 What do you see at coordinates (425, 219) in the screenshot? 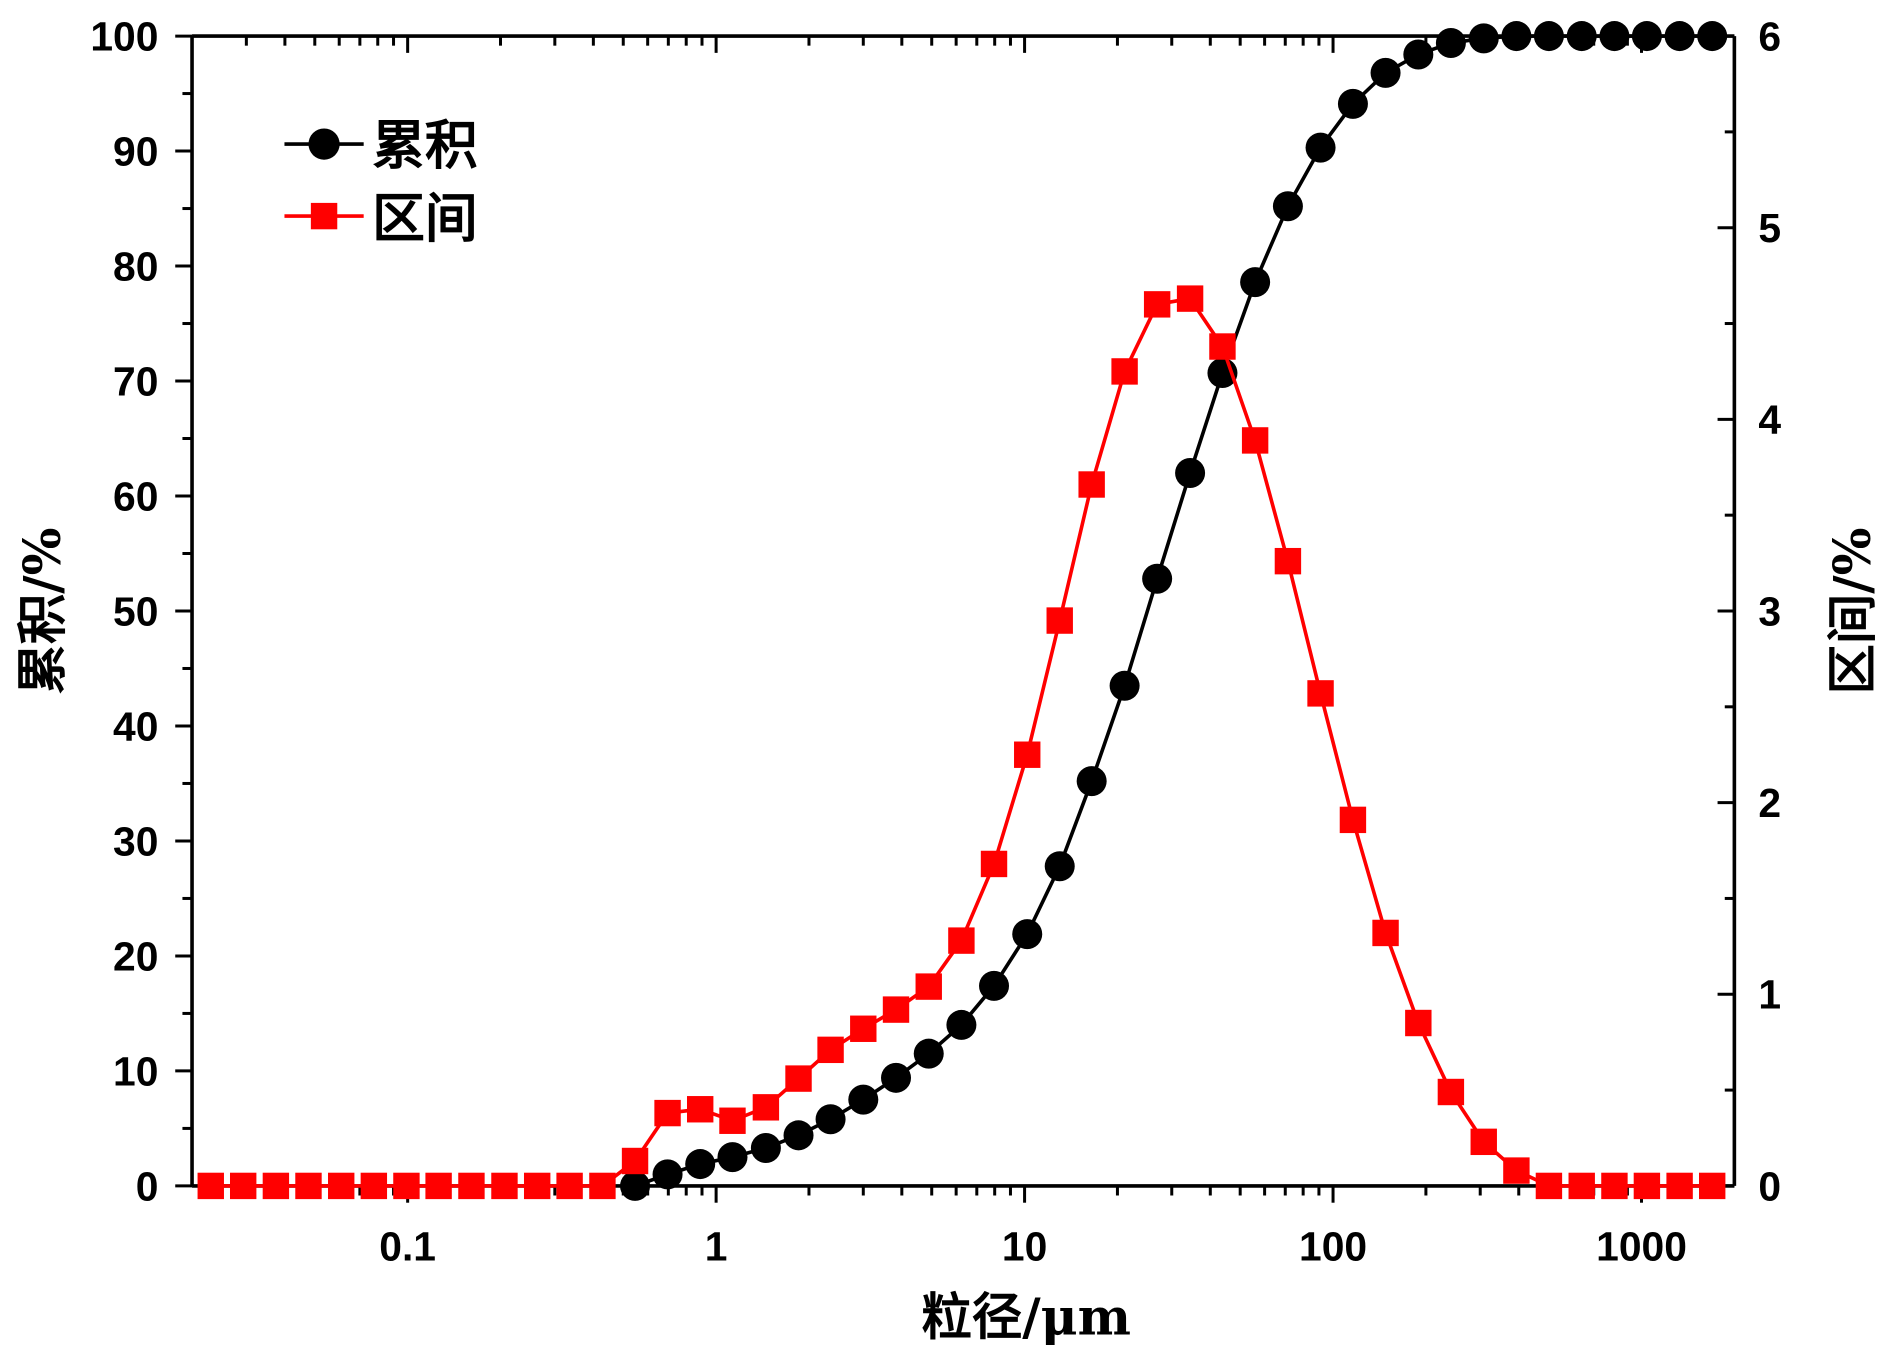
I see `legend-label-interval: 区间` at bounding box center [425, 219].